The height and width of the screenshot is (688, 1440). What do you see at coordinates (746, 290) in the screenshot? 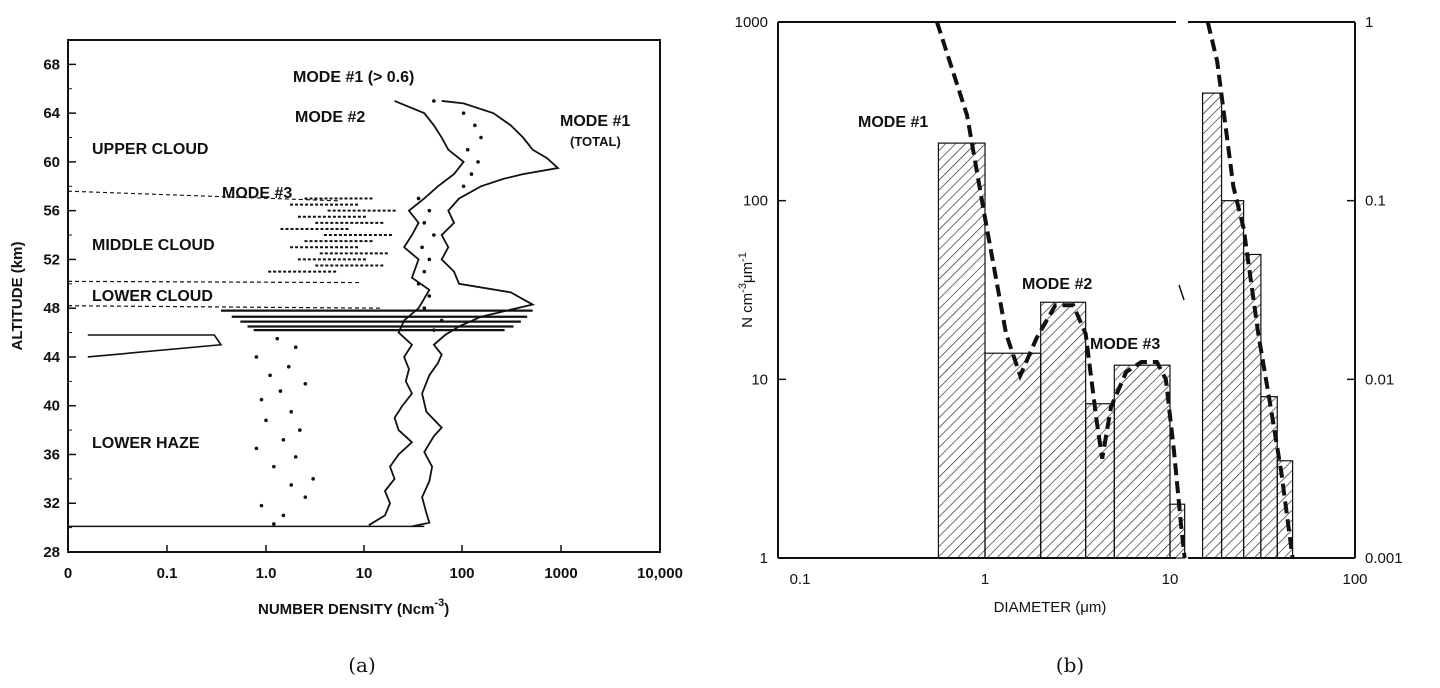
I see `panel-b-y-label: N cm-3μm-1` at bounding box center [746, 290].